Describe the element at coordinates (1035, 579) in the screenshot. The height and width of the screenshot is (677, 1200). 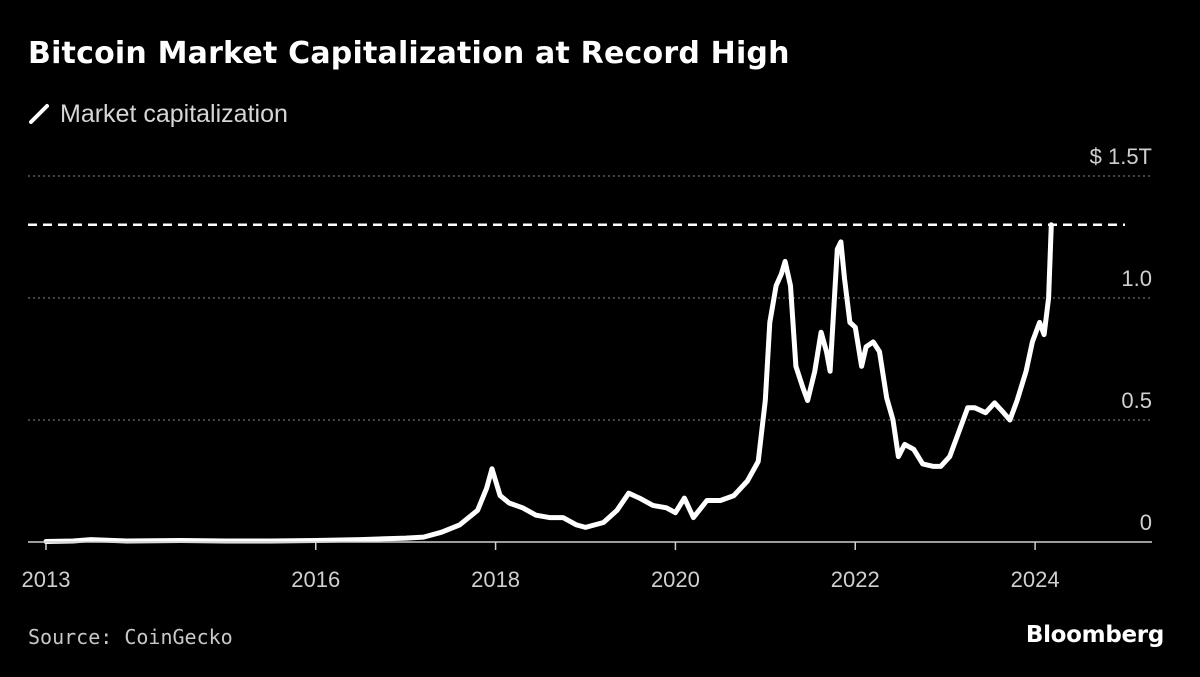
I see `x-tick-label: 2024` at that location.